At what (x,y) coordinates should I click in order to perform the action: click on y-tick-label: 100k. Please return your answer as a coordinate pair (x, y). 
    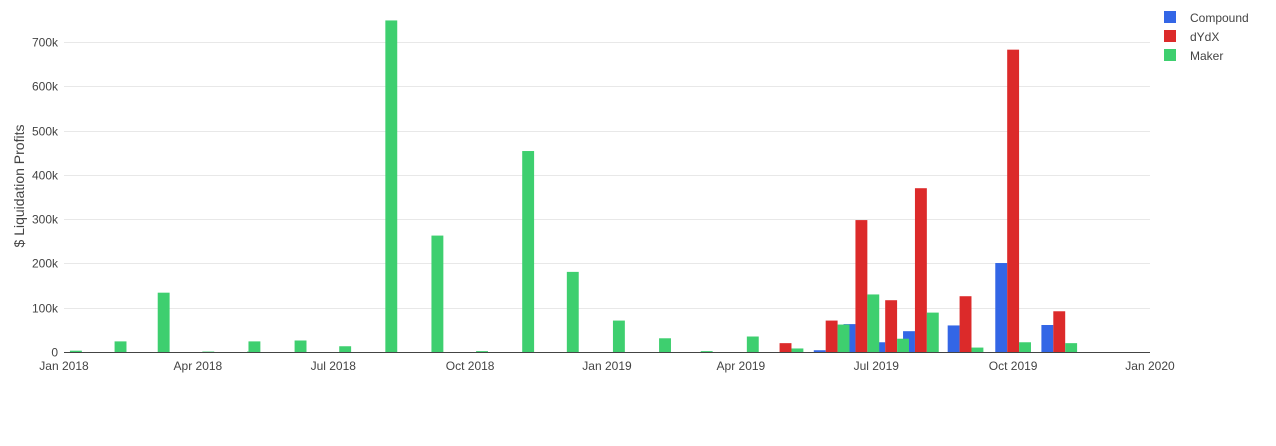
    Looking at the image, I should click on (45, 309).